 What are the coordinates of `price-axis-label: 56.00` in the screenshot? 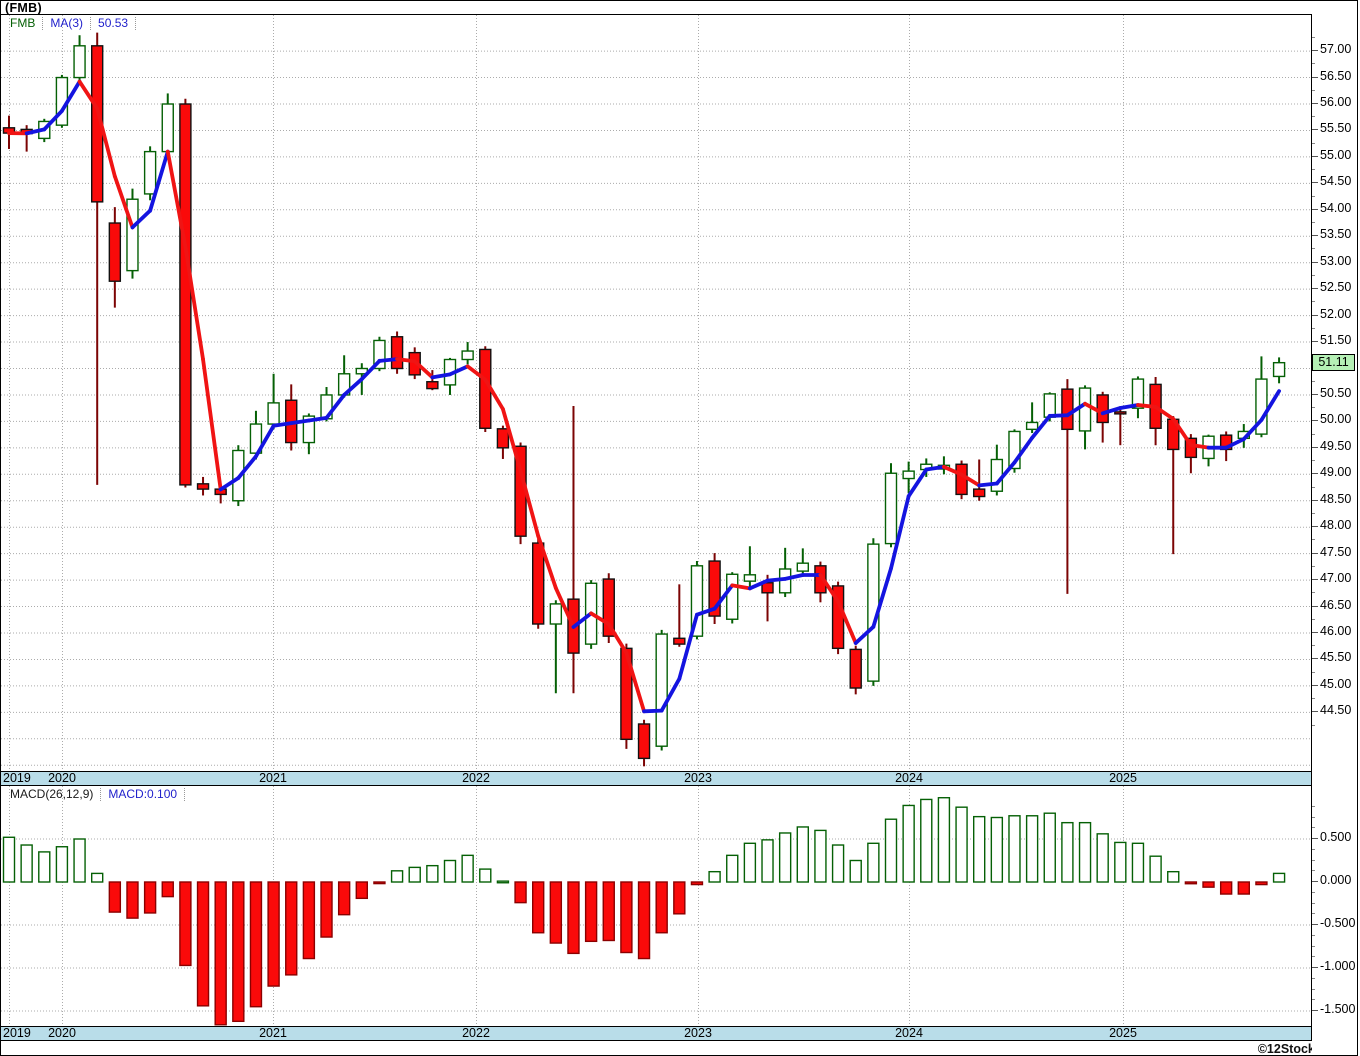 It's located at (1336, 102).